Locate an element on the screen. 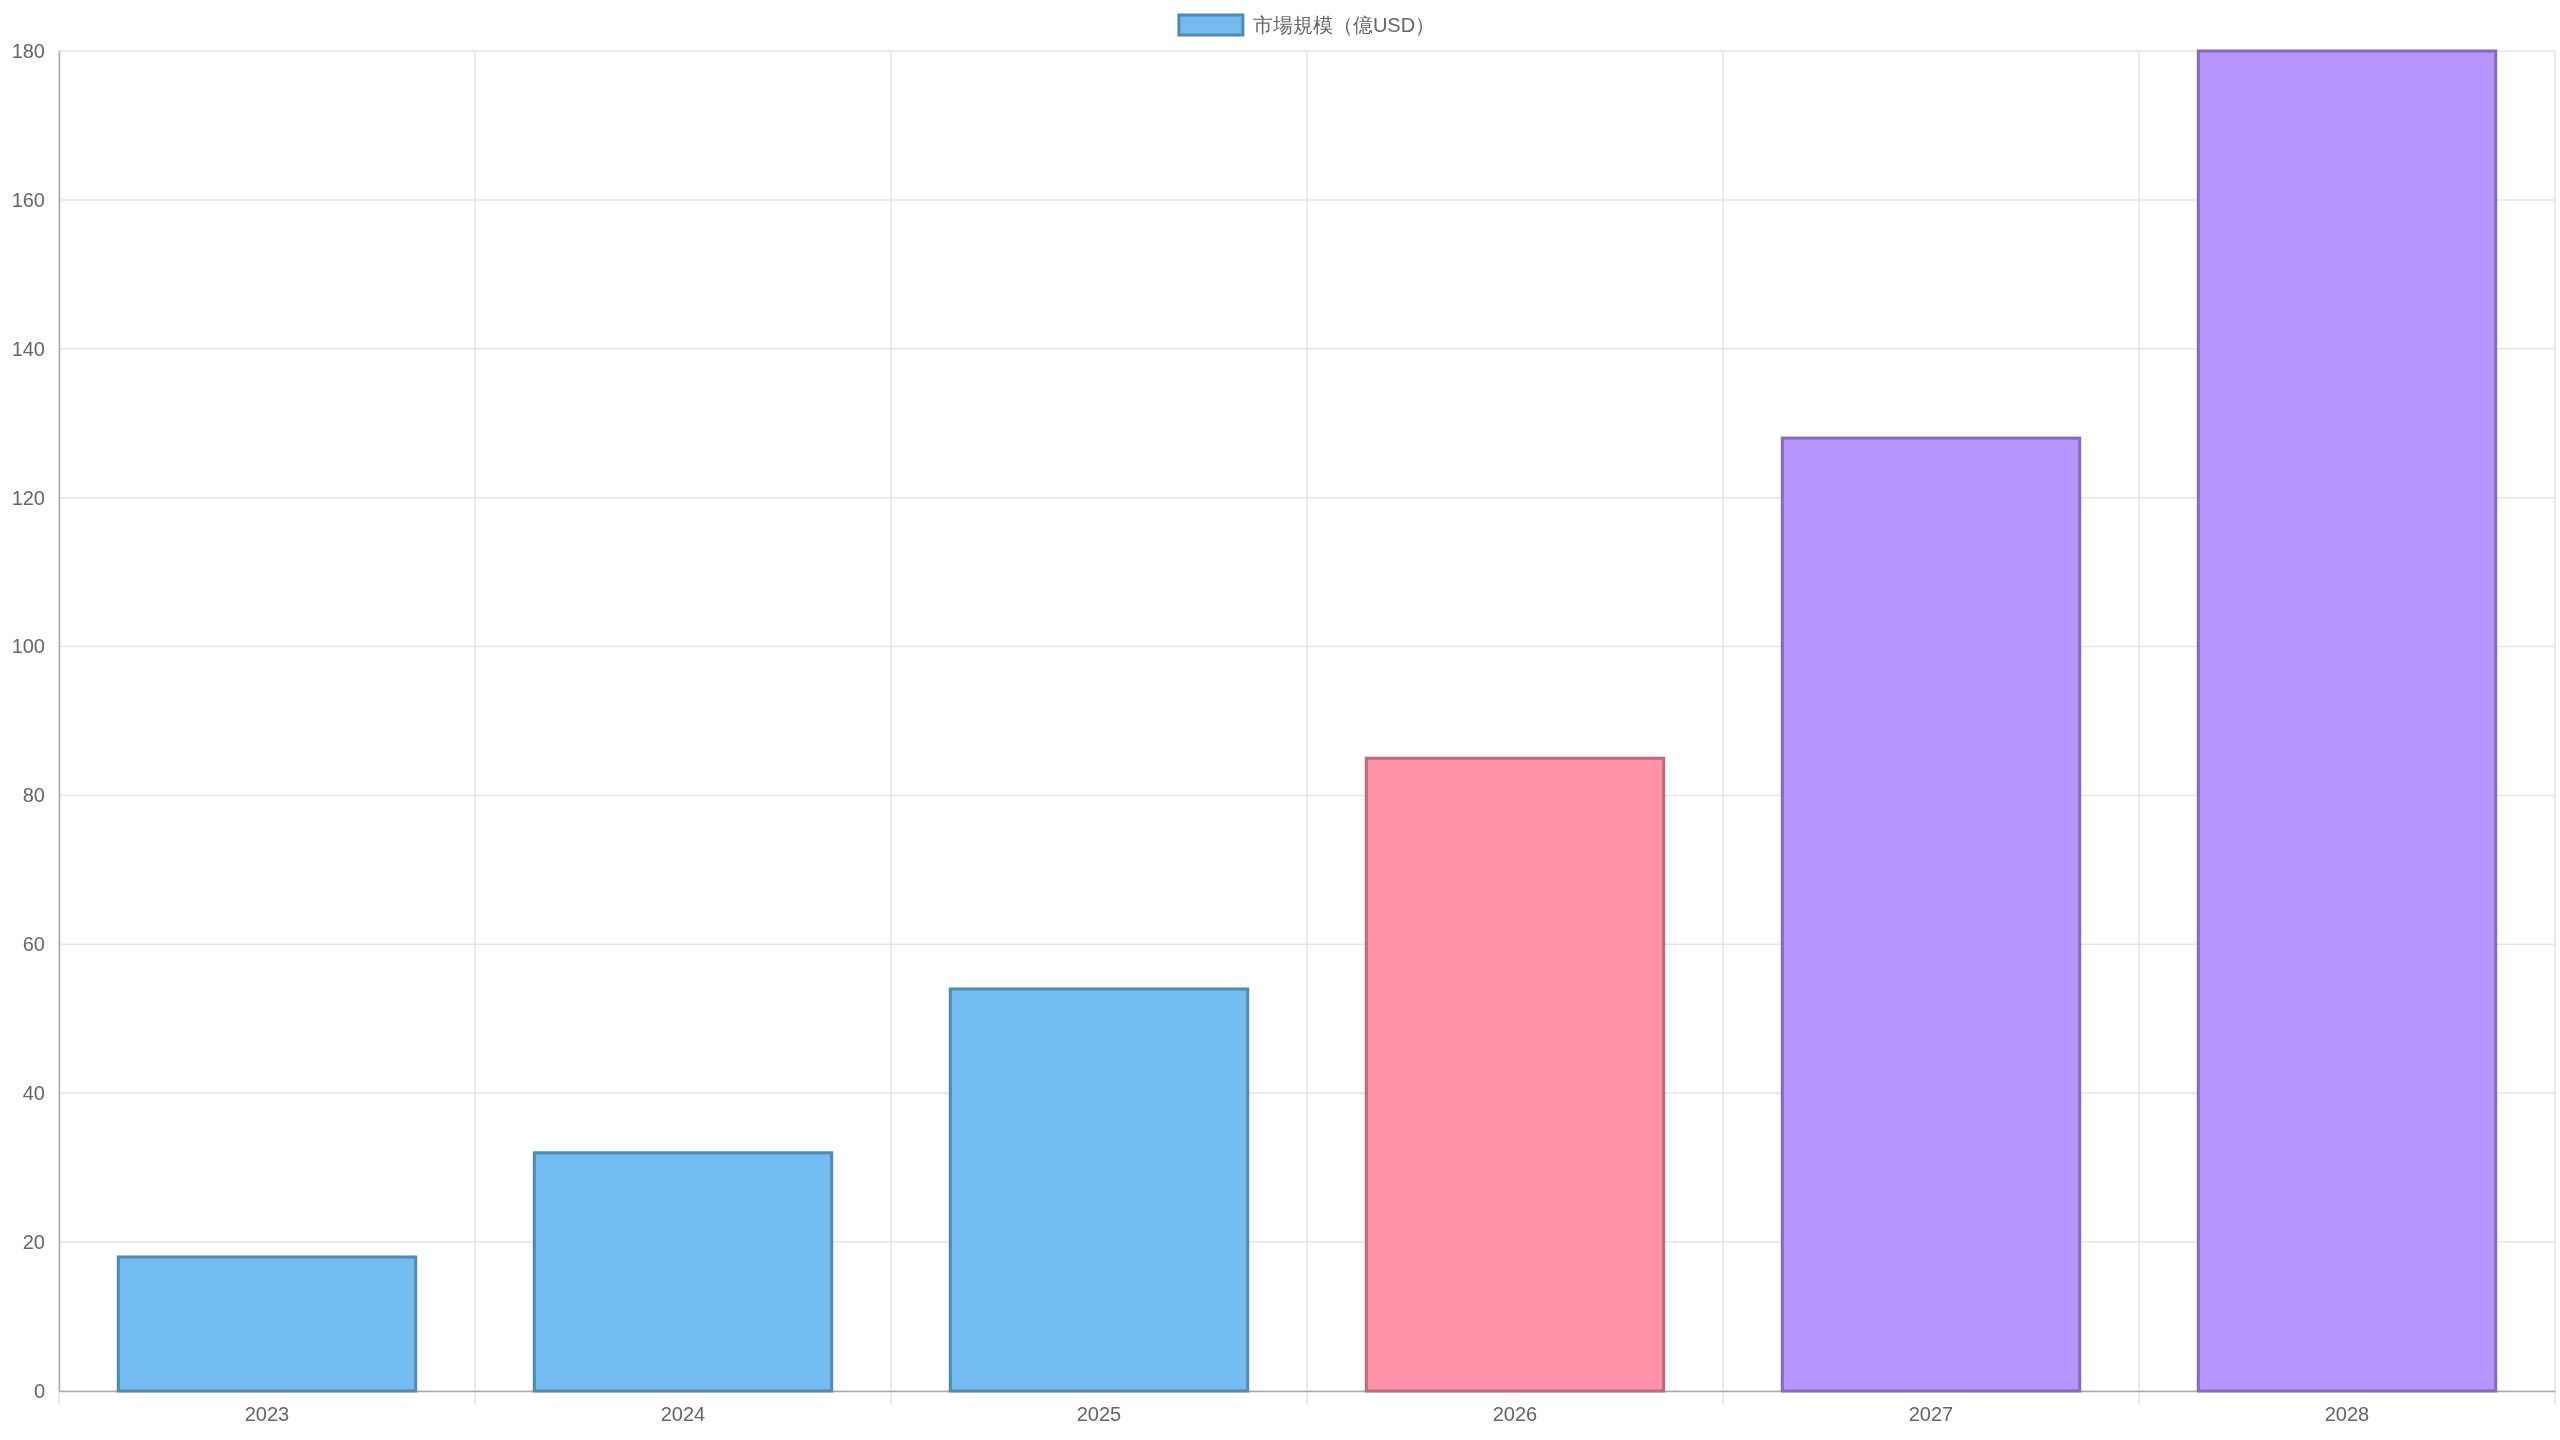 The image size is (2560, 1440). x-tick-label: 2026 is located at coordinates (1515, 1414).